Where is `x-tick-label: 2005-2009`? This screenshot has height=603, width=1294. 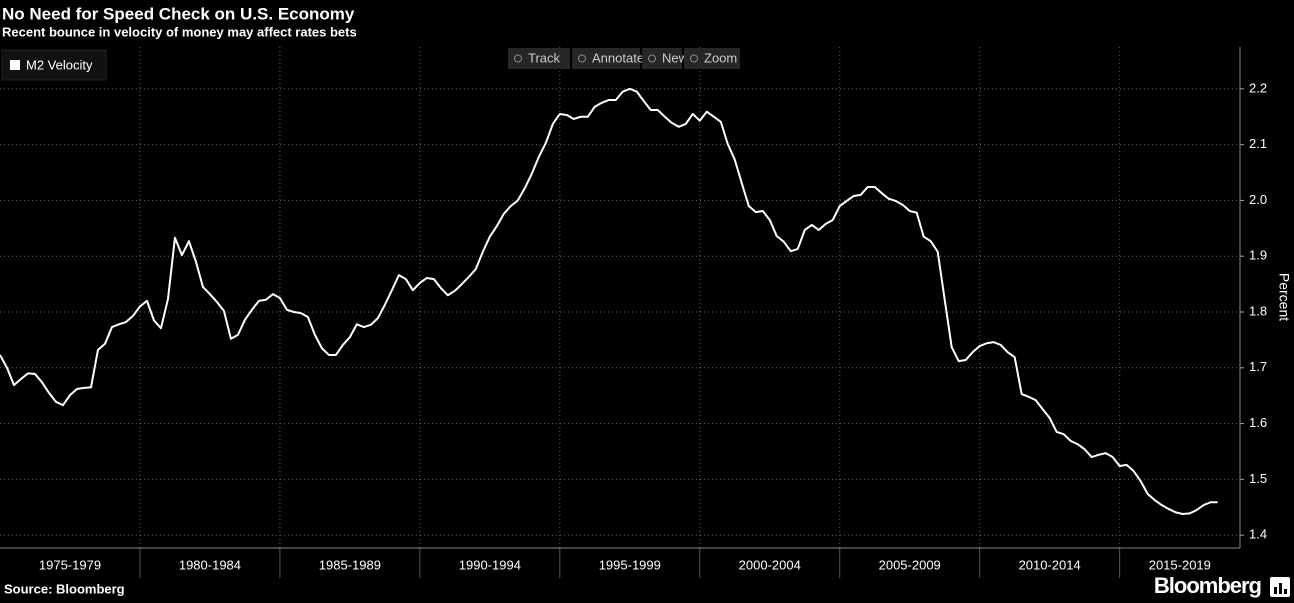
x-tick-label: 2005-2009 is located at coordinates (910, 564).